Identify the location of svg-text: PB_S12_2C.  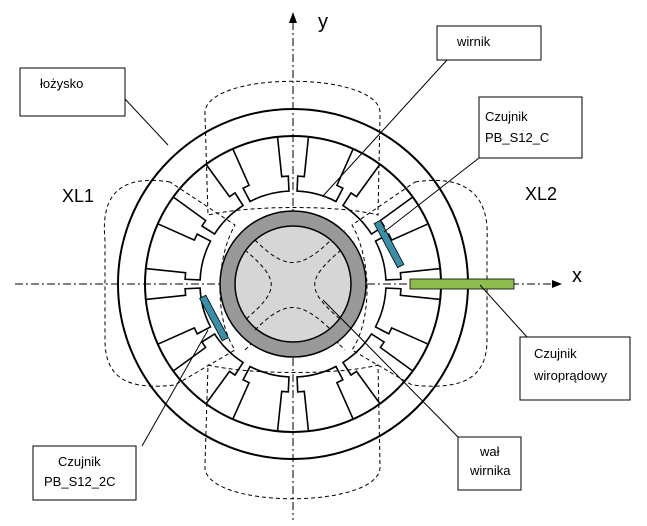
(80, 481).